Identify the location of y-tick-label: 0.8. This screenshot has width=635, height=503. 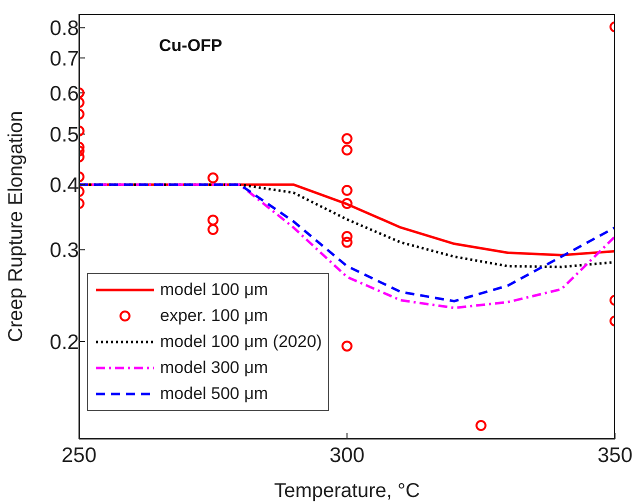
(64, 28).